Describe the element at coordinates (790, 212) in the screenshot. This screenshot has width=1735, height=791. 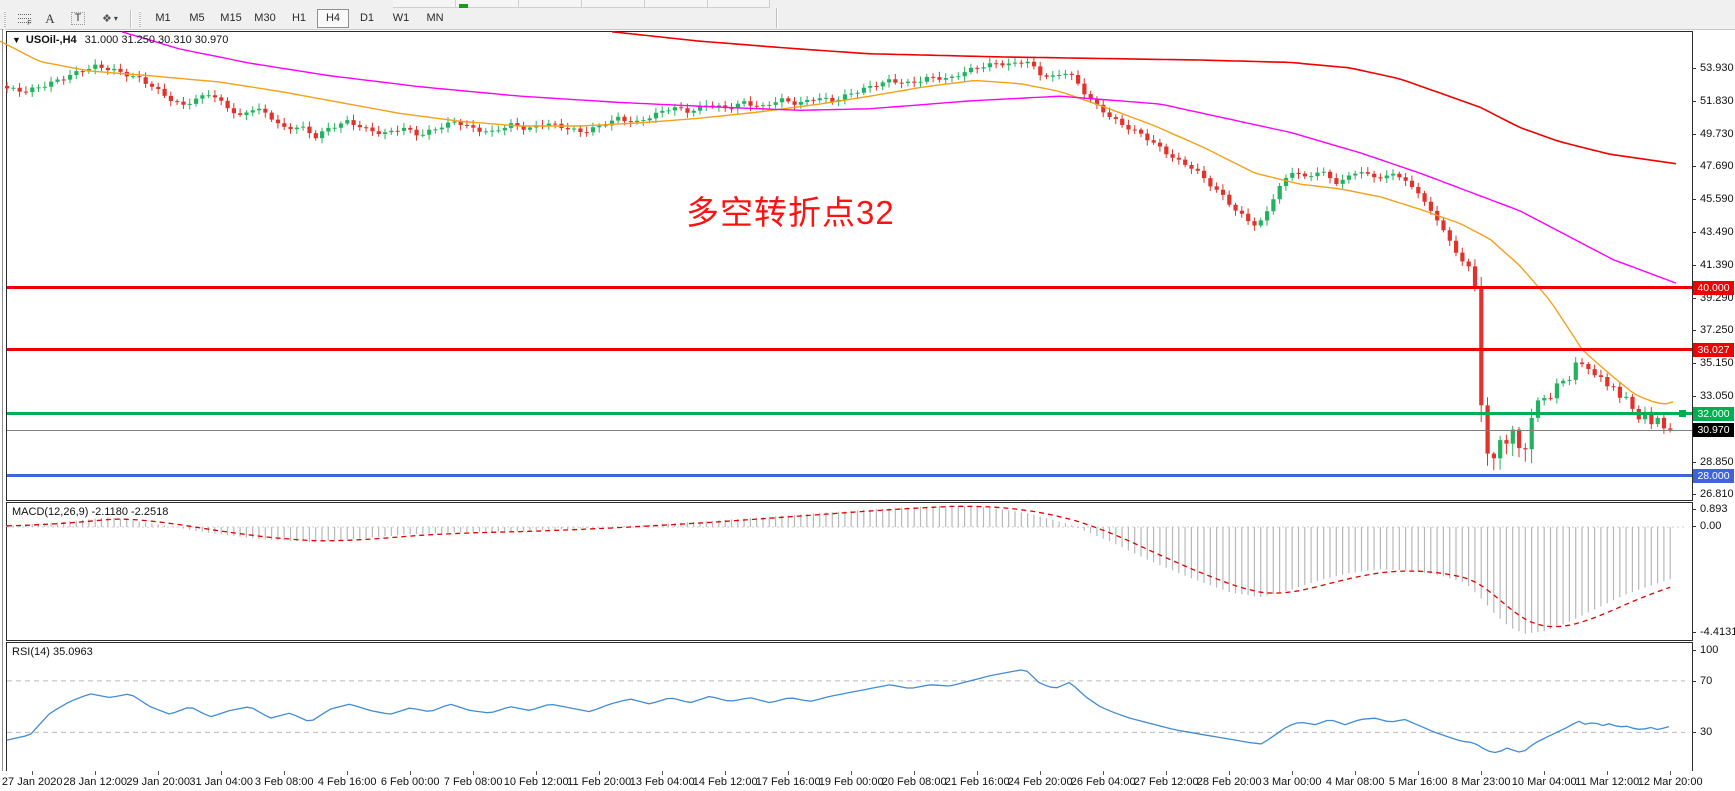
I see `chart-annotation-text: 多空转折点32` at that location.